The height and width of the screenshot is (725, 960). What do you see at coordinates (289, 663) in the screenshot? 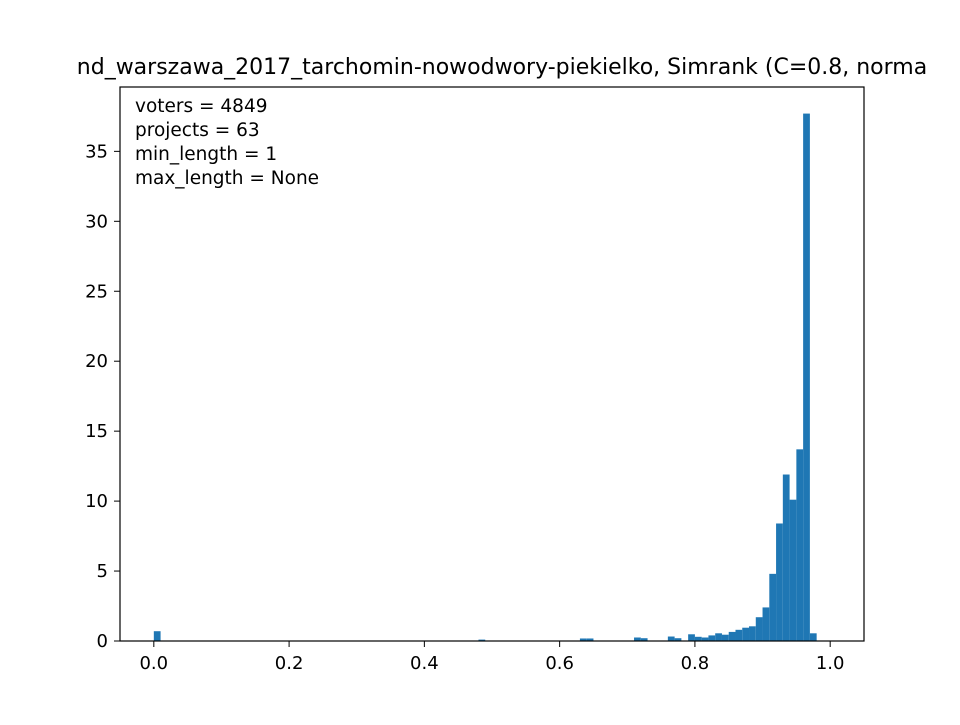
I see `x-tick-label: 0.2` at bounding box center [289, 663].